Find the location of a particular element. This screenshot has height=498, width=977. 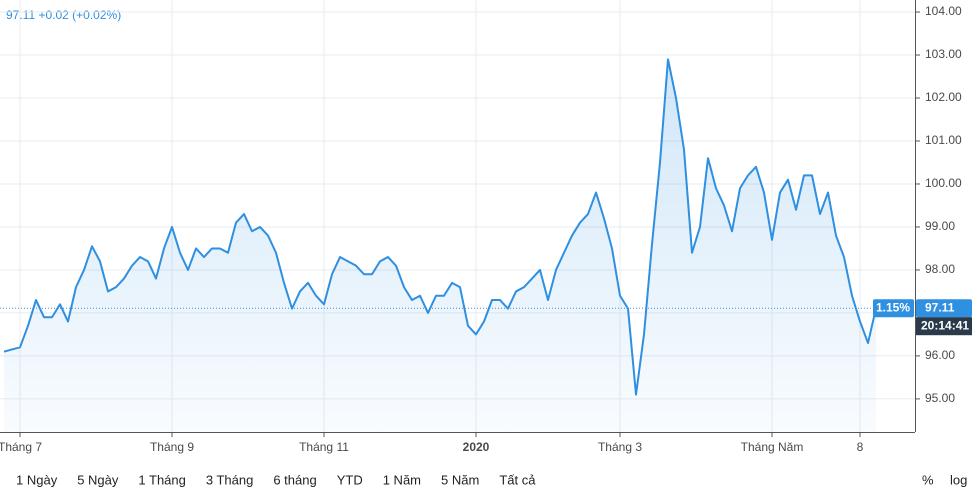

range-button: 6 tháng is located at coordinates (294, 479).